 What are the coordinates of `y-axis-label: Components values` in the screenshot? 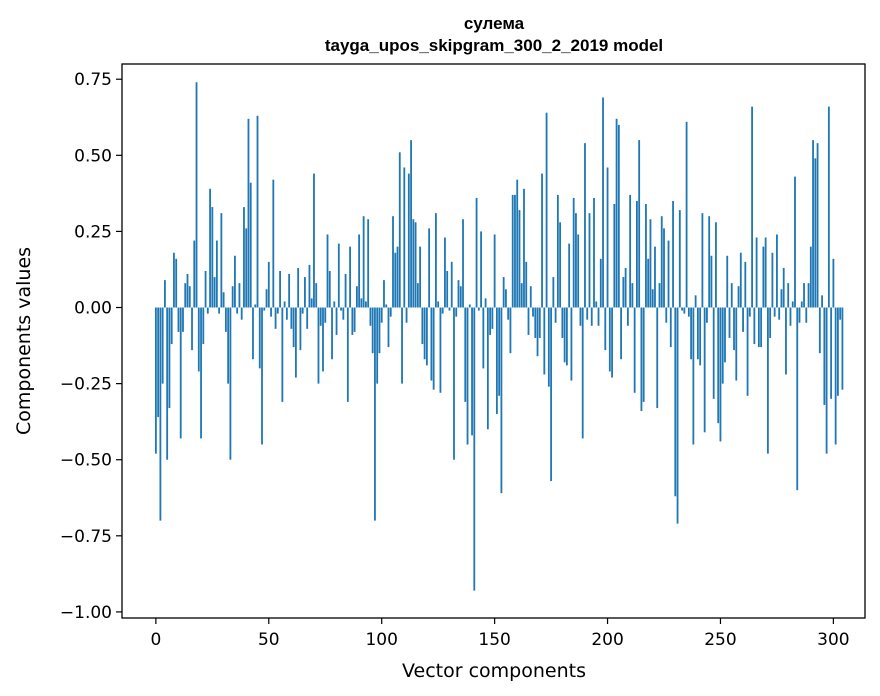 It's located at (24, 341).